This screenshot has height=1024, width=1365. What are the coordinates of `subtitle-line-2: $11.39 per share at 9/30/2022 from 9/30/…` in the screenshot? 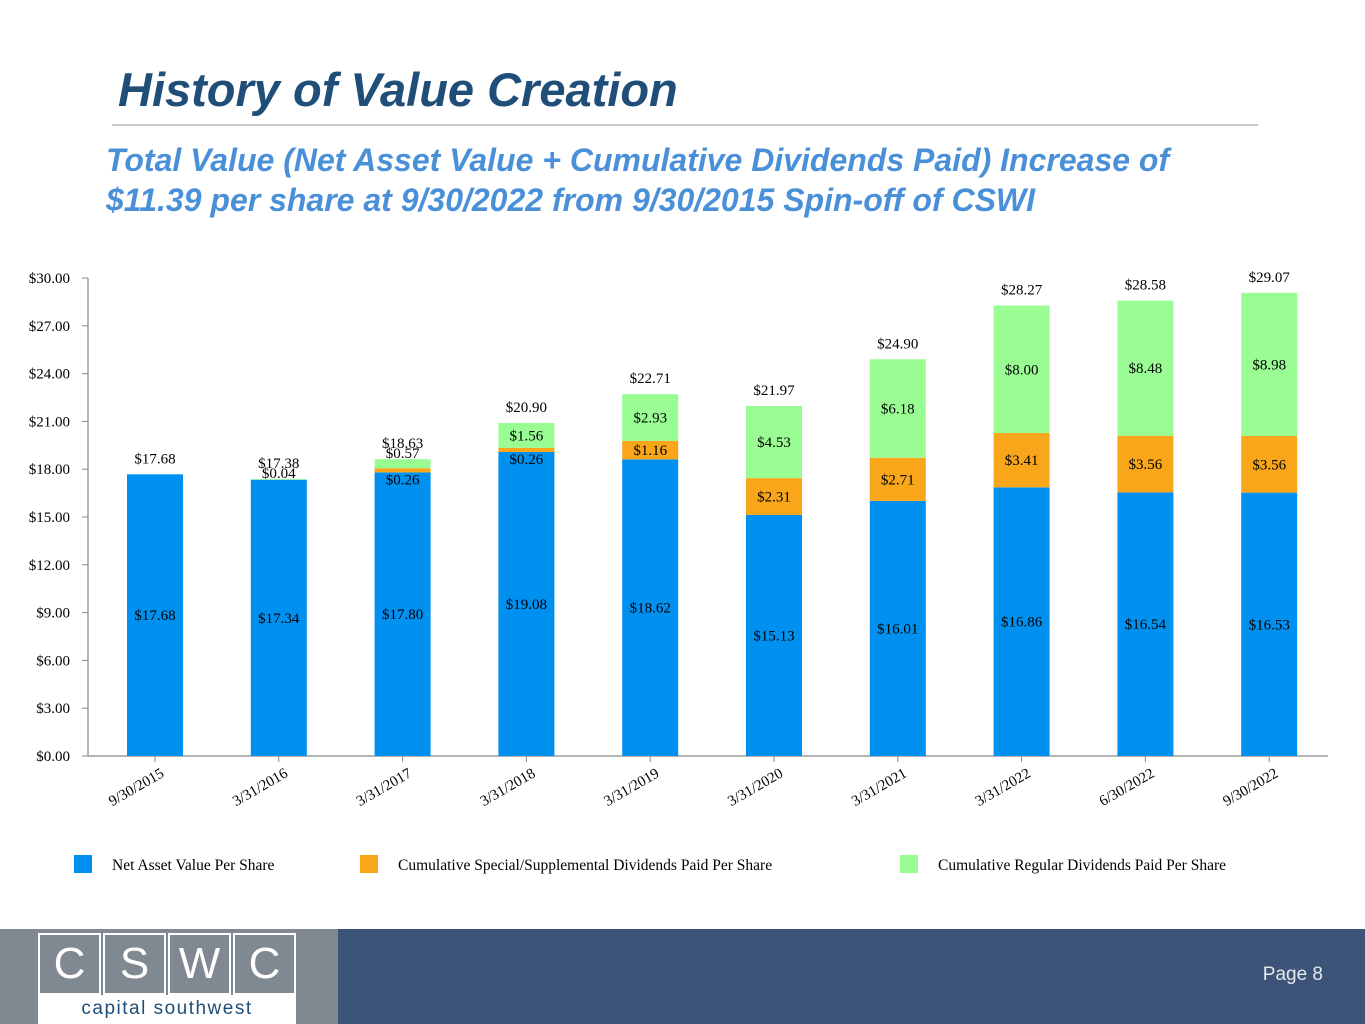 It's located at (570, 200).